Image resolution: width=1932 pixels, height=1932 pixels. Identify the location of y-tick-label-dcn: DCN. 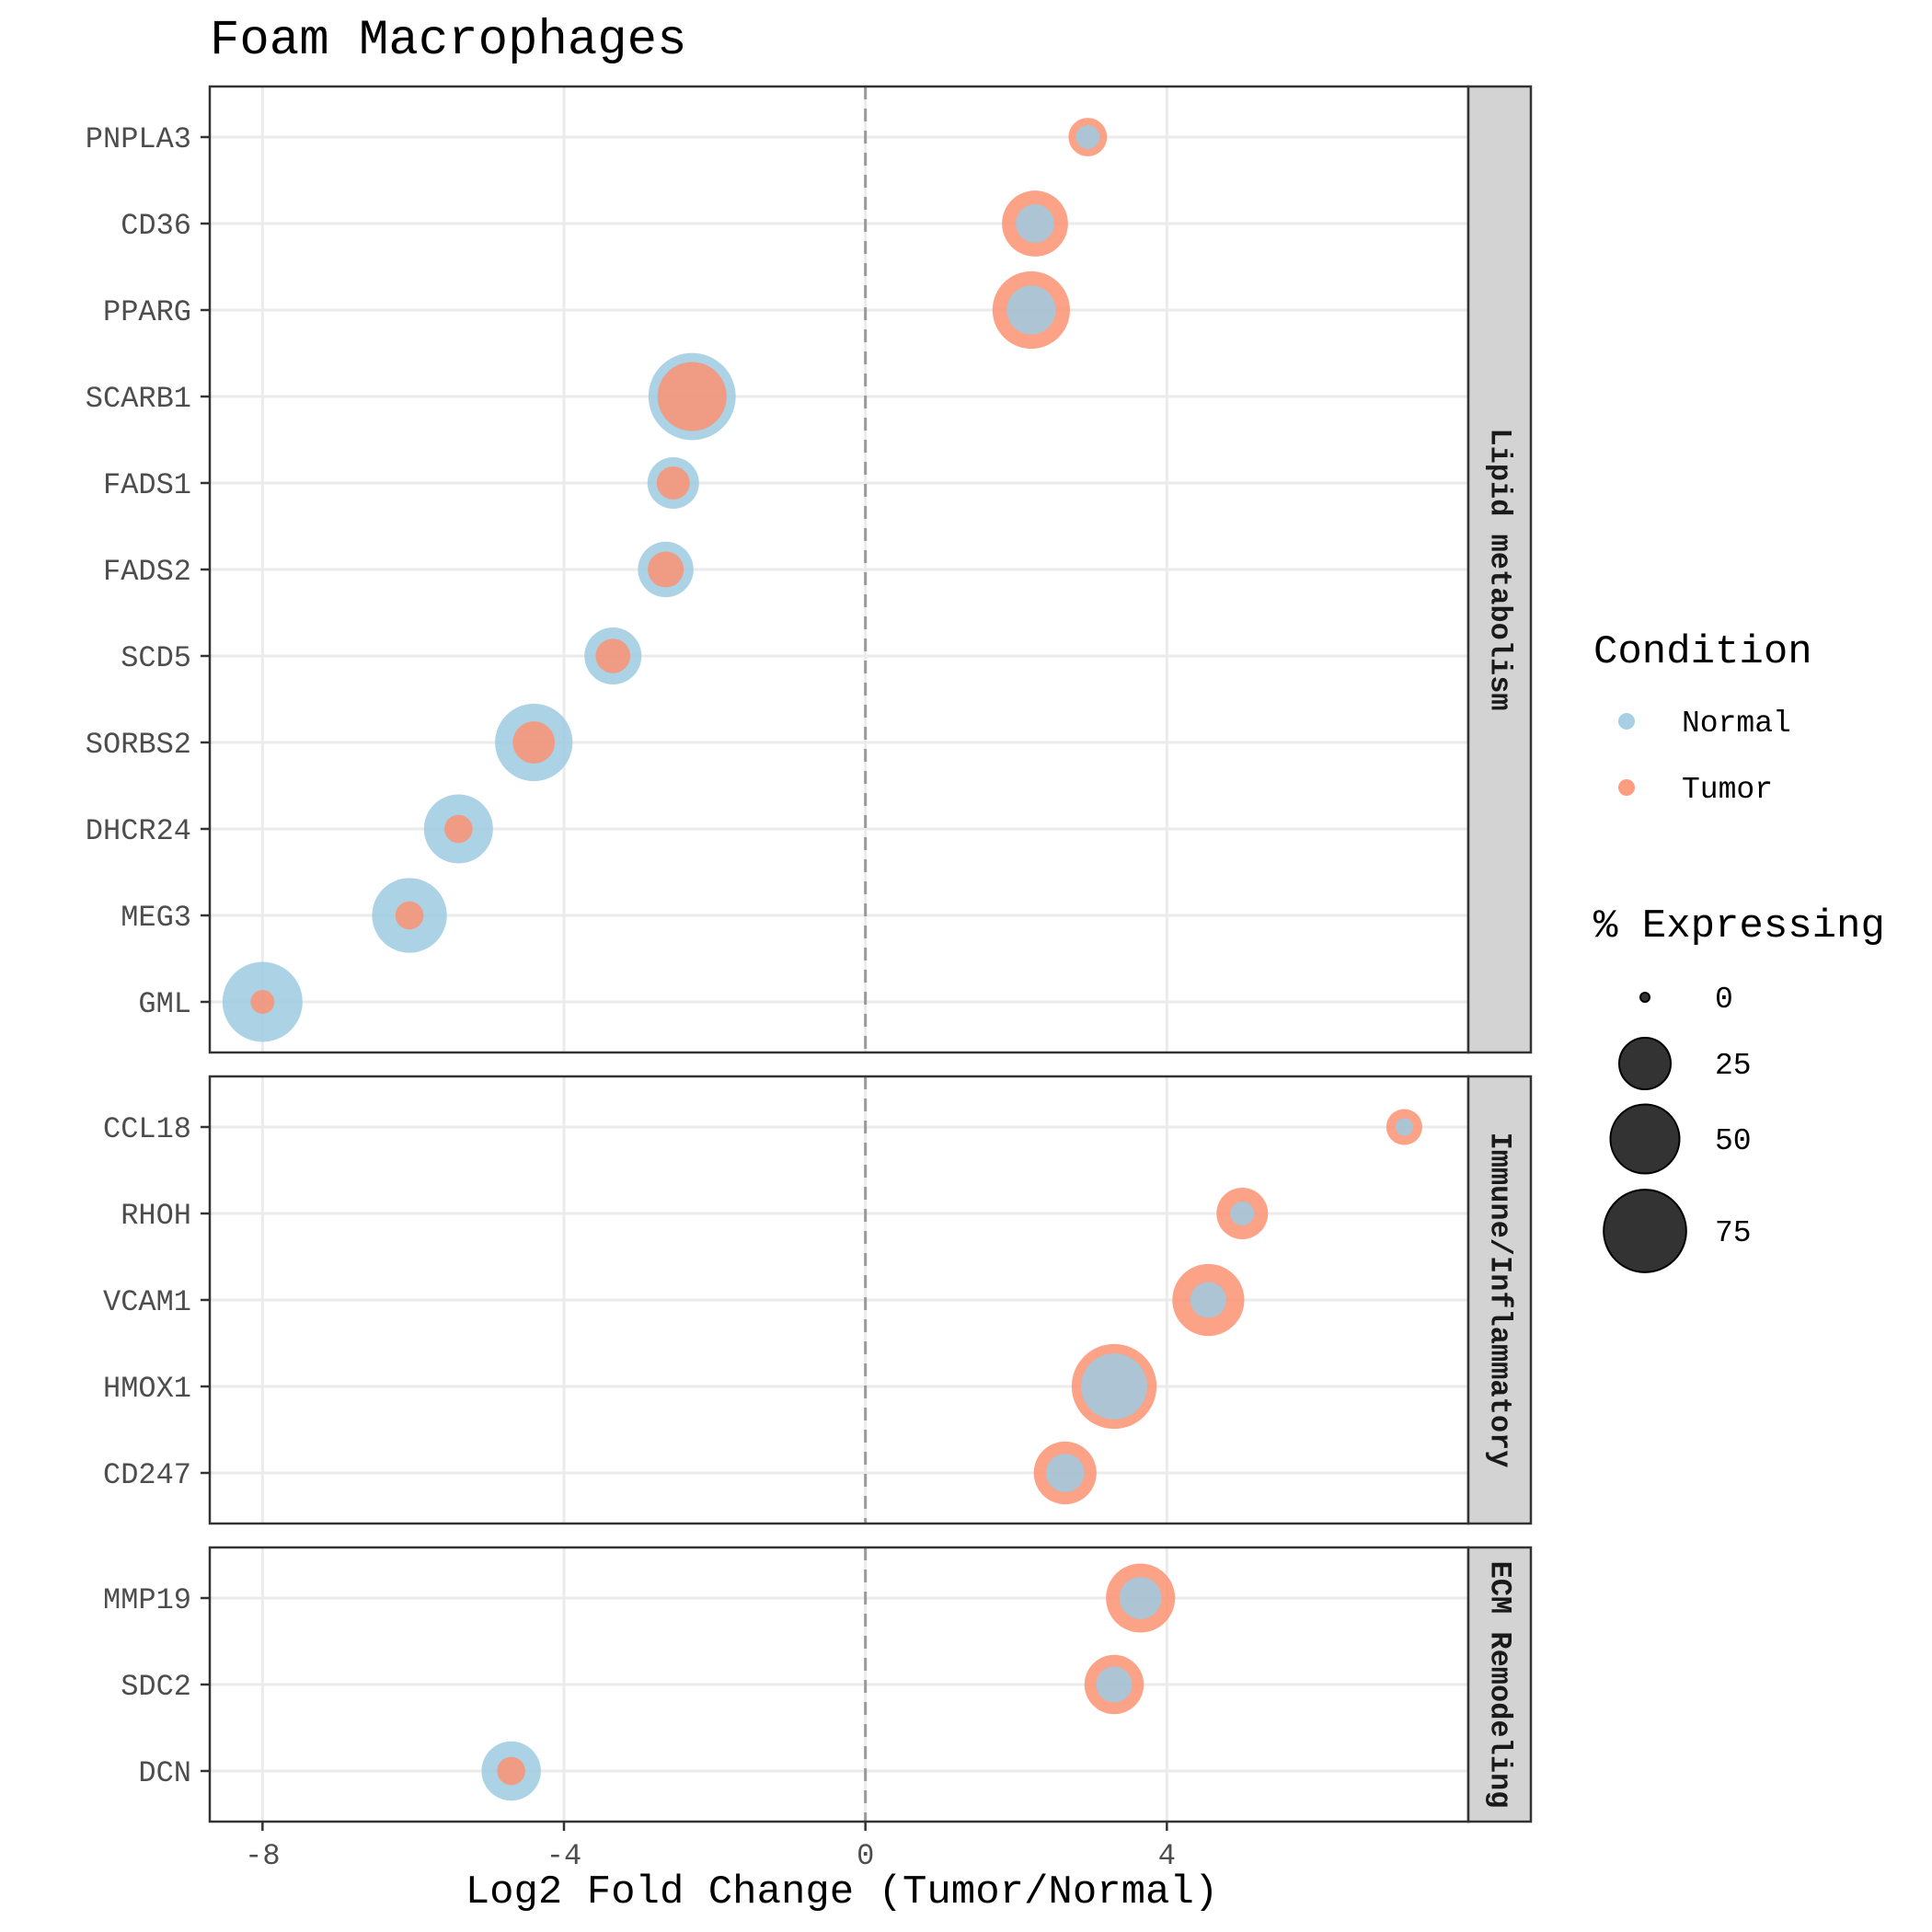
(164, 1773).